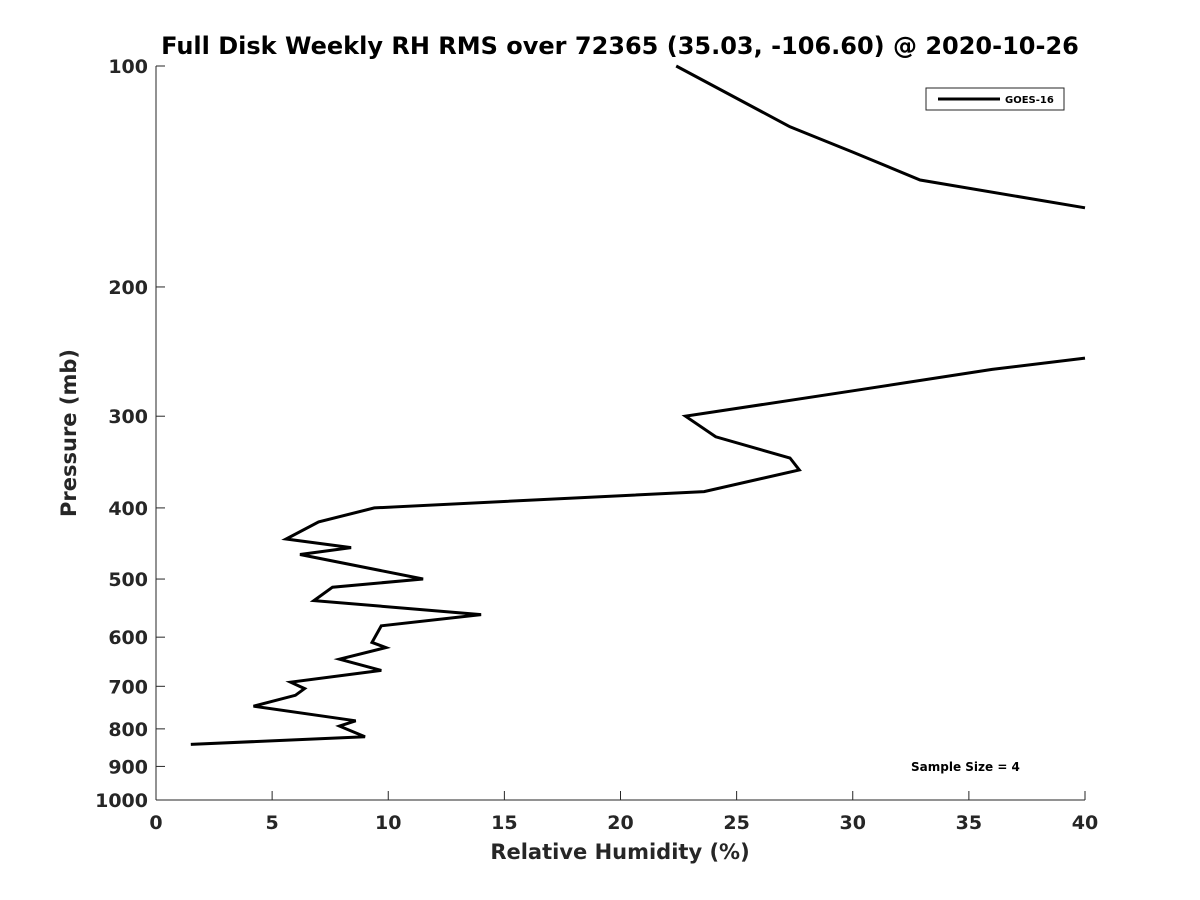  What do you see at coordinates (128, 580) in the screenshot?
I see `y-tick-label: 500` at bounding box center [128, 580].